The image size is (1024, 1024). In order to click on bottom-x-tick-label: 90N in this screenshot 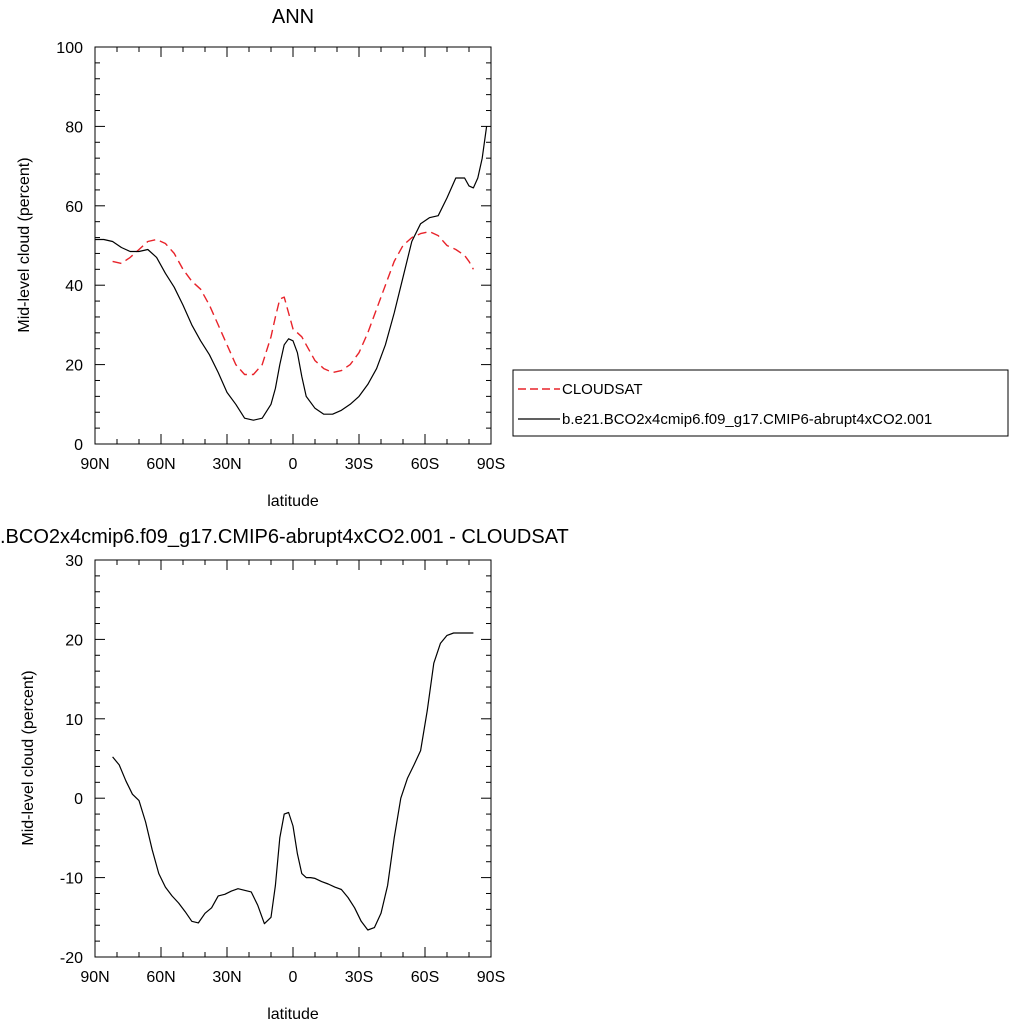, I will do `click(94, 977)`.